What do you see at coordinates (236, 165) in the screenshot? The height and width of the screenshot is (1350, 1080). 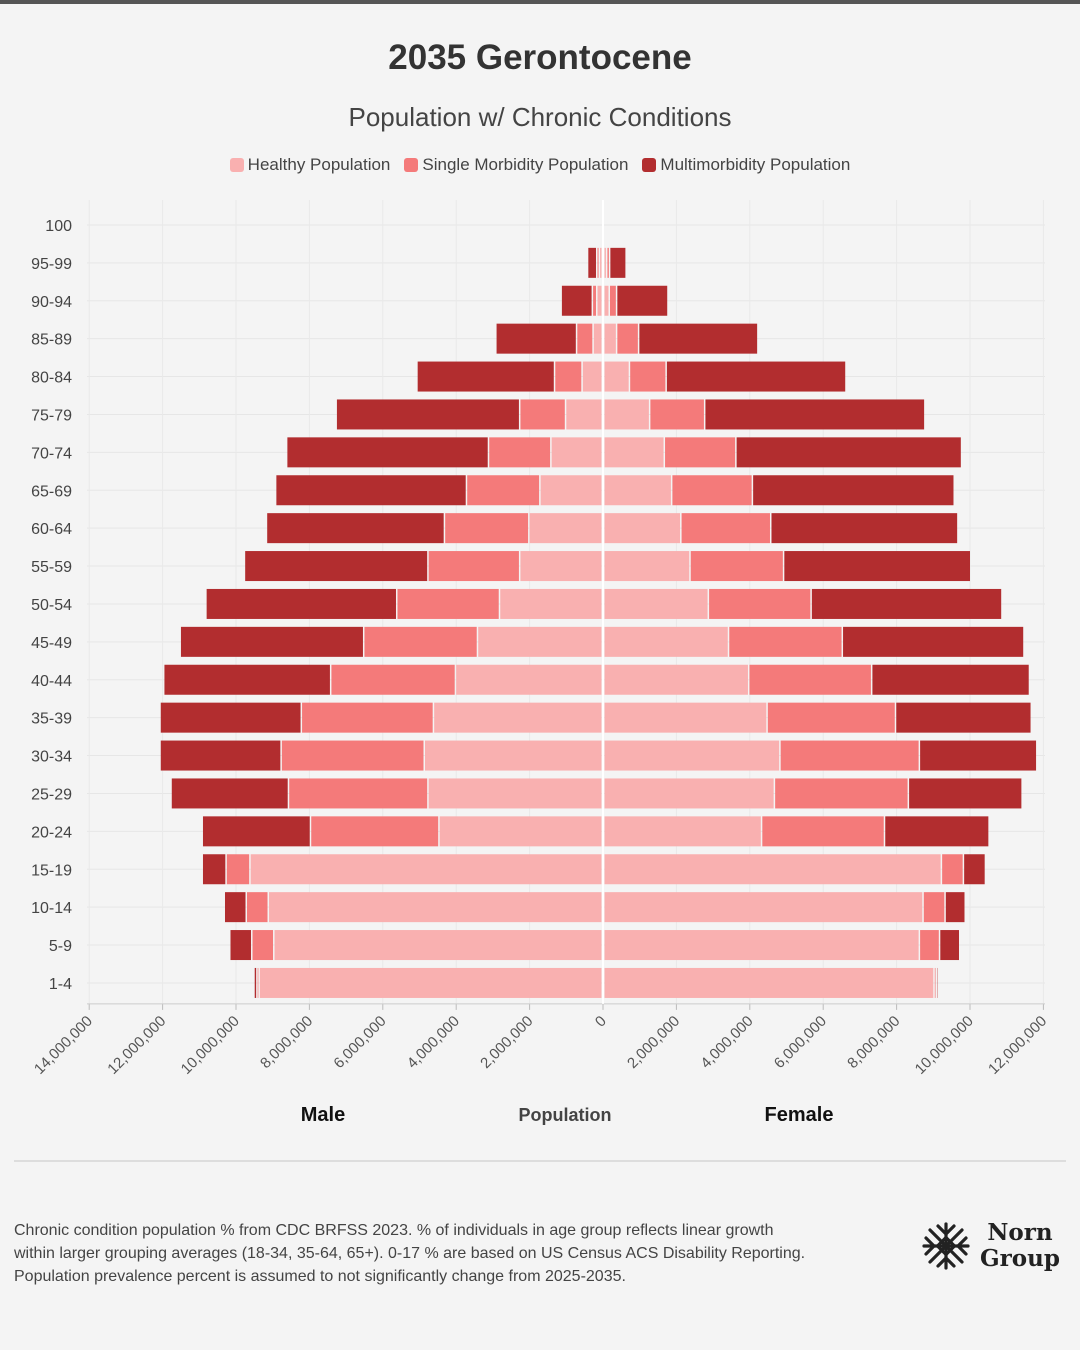 I see `legend-swatch-healthy` at bounding box center [236, 165].